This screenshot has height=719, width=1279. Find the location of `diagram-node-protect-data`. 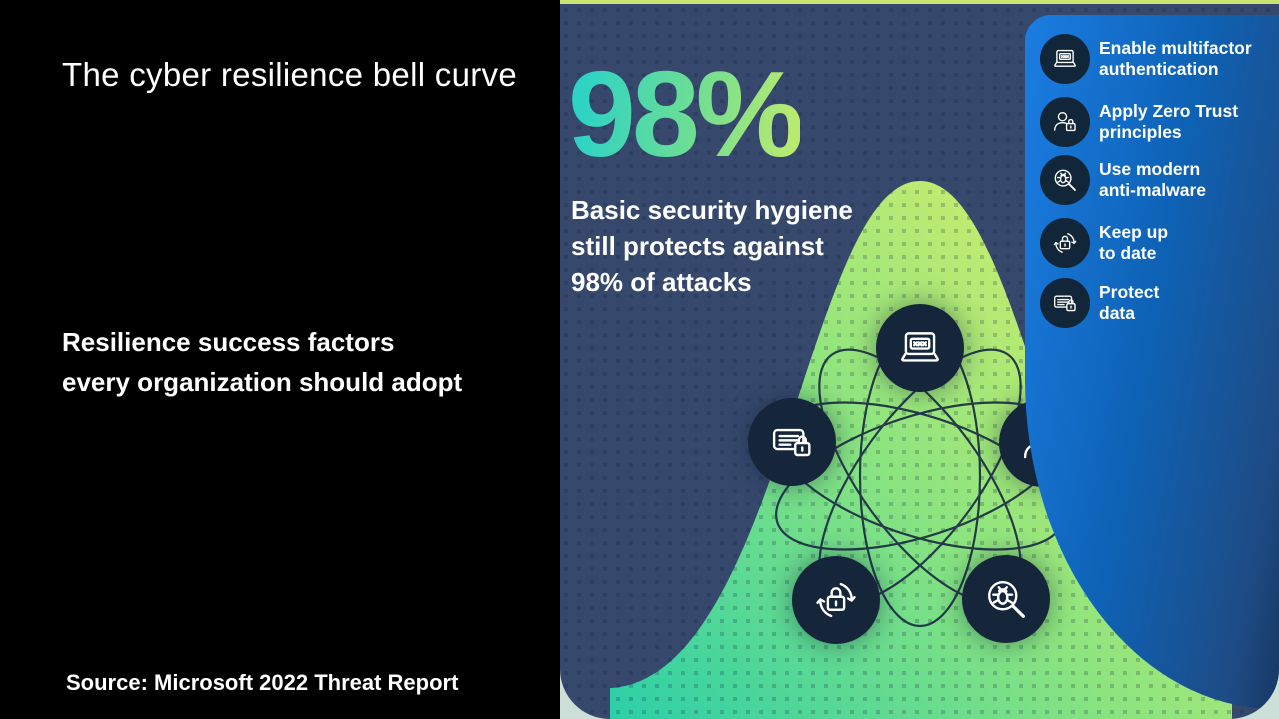

diagram-node-protect-data is located at coordinates (792, 442).